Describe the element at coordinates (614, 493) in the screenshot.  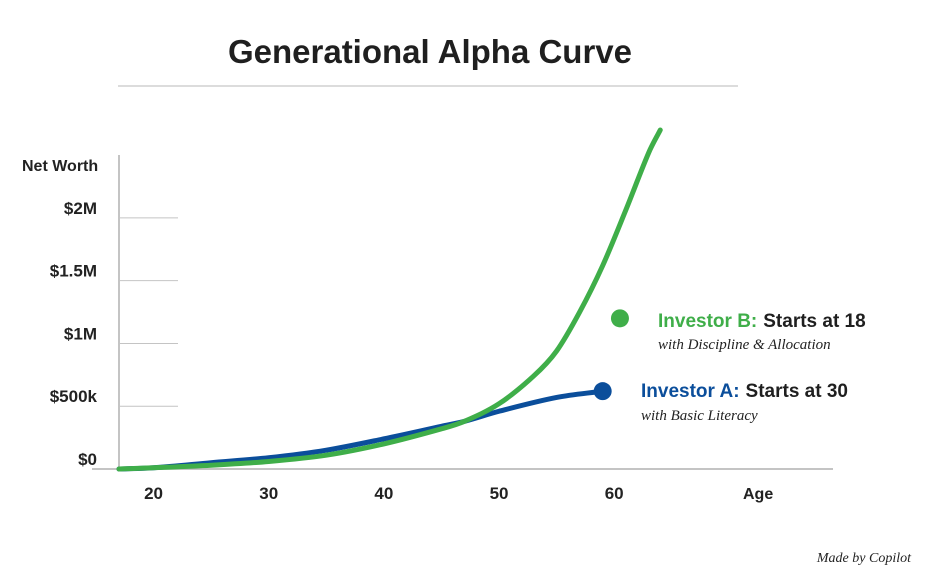
I see `x-tick-label: 60` at that location.